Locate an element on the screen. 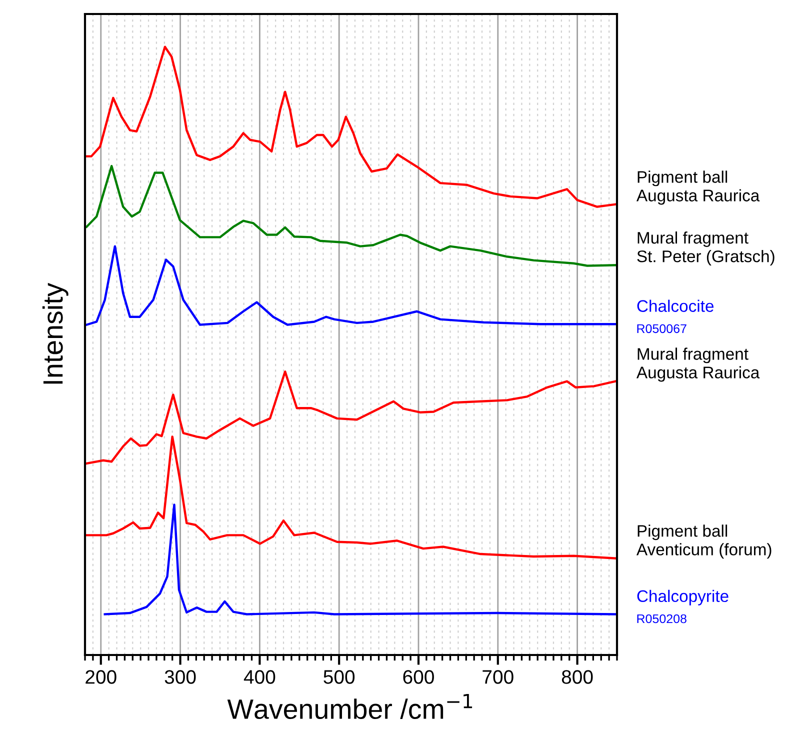  series-label: Pigment ball Augusta Raurica is located at coordinates (698, 187).